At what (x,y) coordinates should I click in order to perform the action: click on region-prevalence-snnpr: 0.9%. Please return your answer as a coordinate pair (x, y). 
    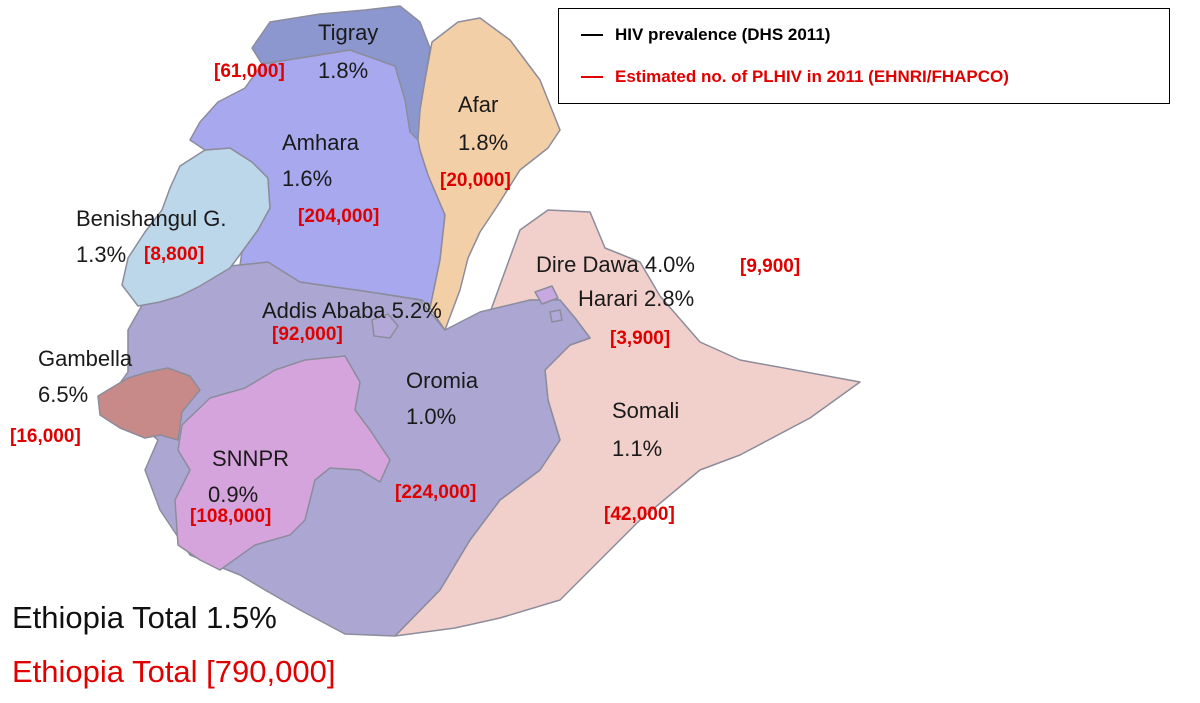
    Looking at the image, I should click on (233, 494).